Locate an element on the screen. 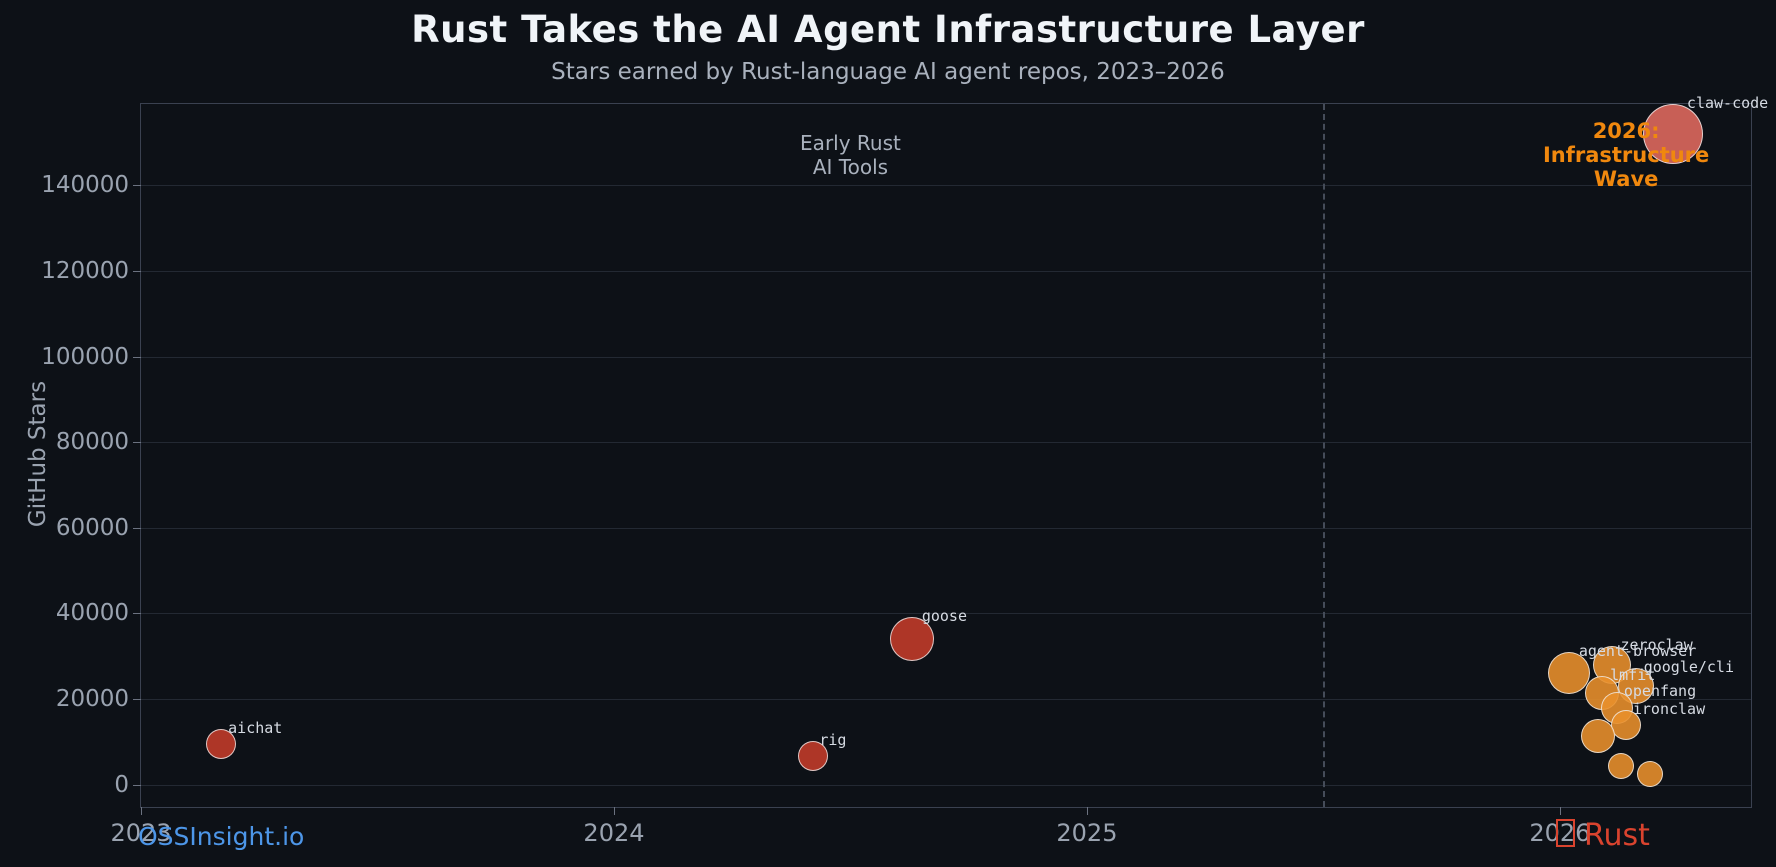 The image size is (1776, 867). repo-label: agent-browser is located at coordinates (1637, 651).